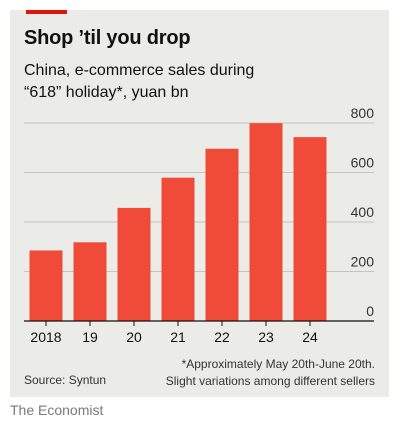 Image resolution: width=417 pixels, height=425 pixels. Describe the element at coordinates (46, 12) in the screenshot. I see `brand-accent-bar` at that location.